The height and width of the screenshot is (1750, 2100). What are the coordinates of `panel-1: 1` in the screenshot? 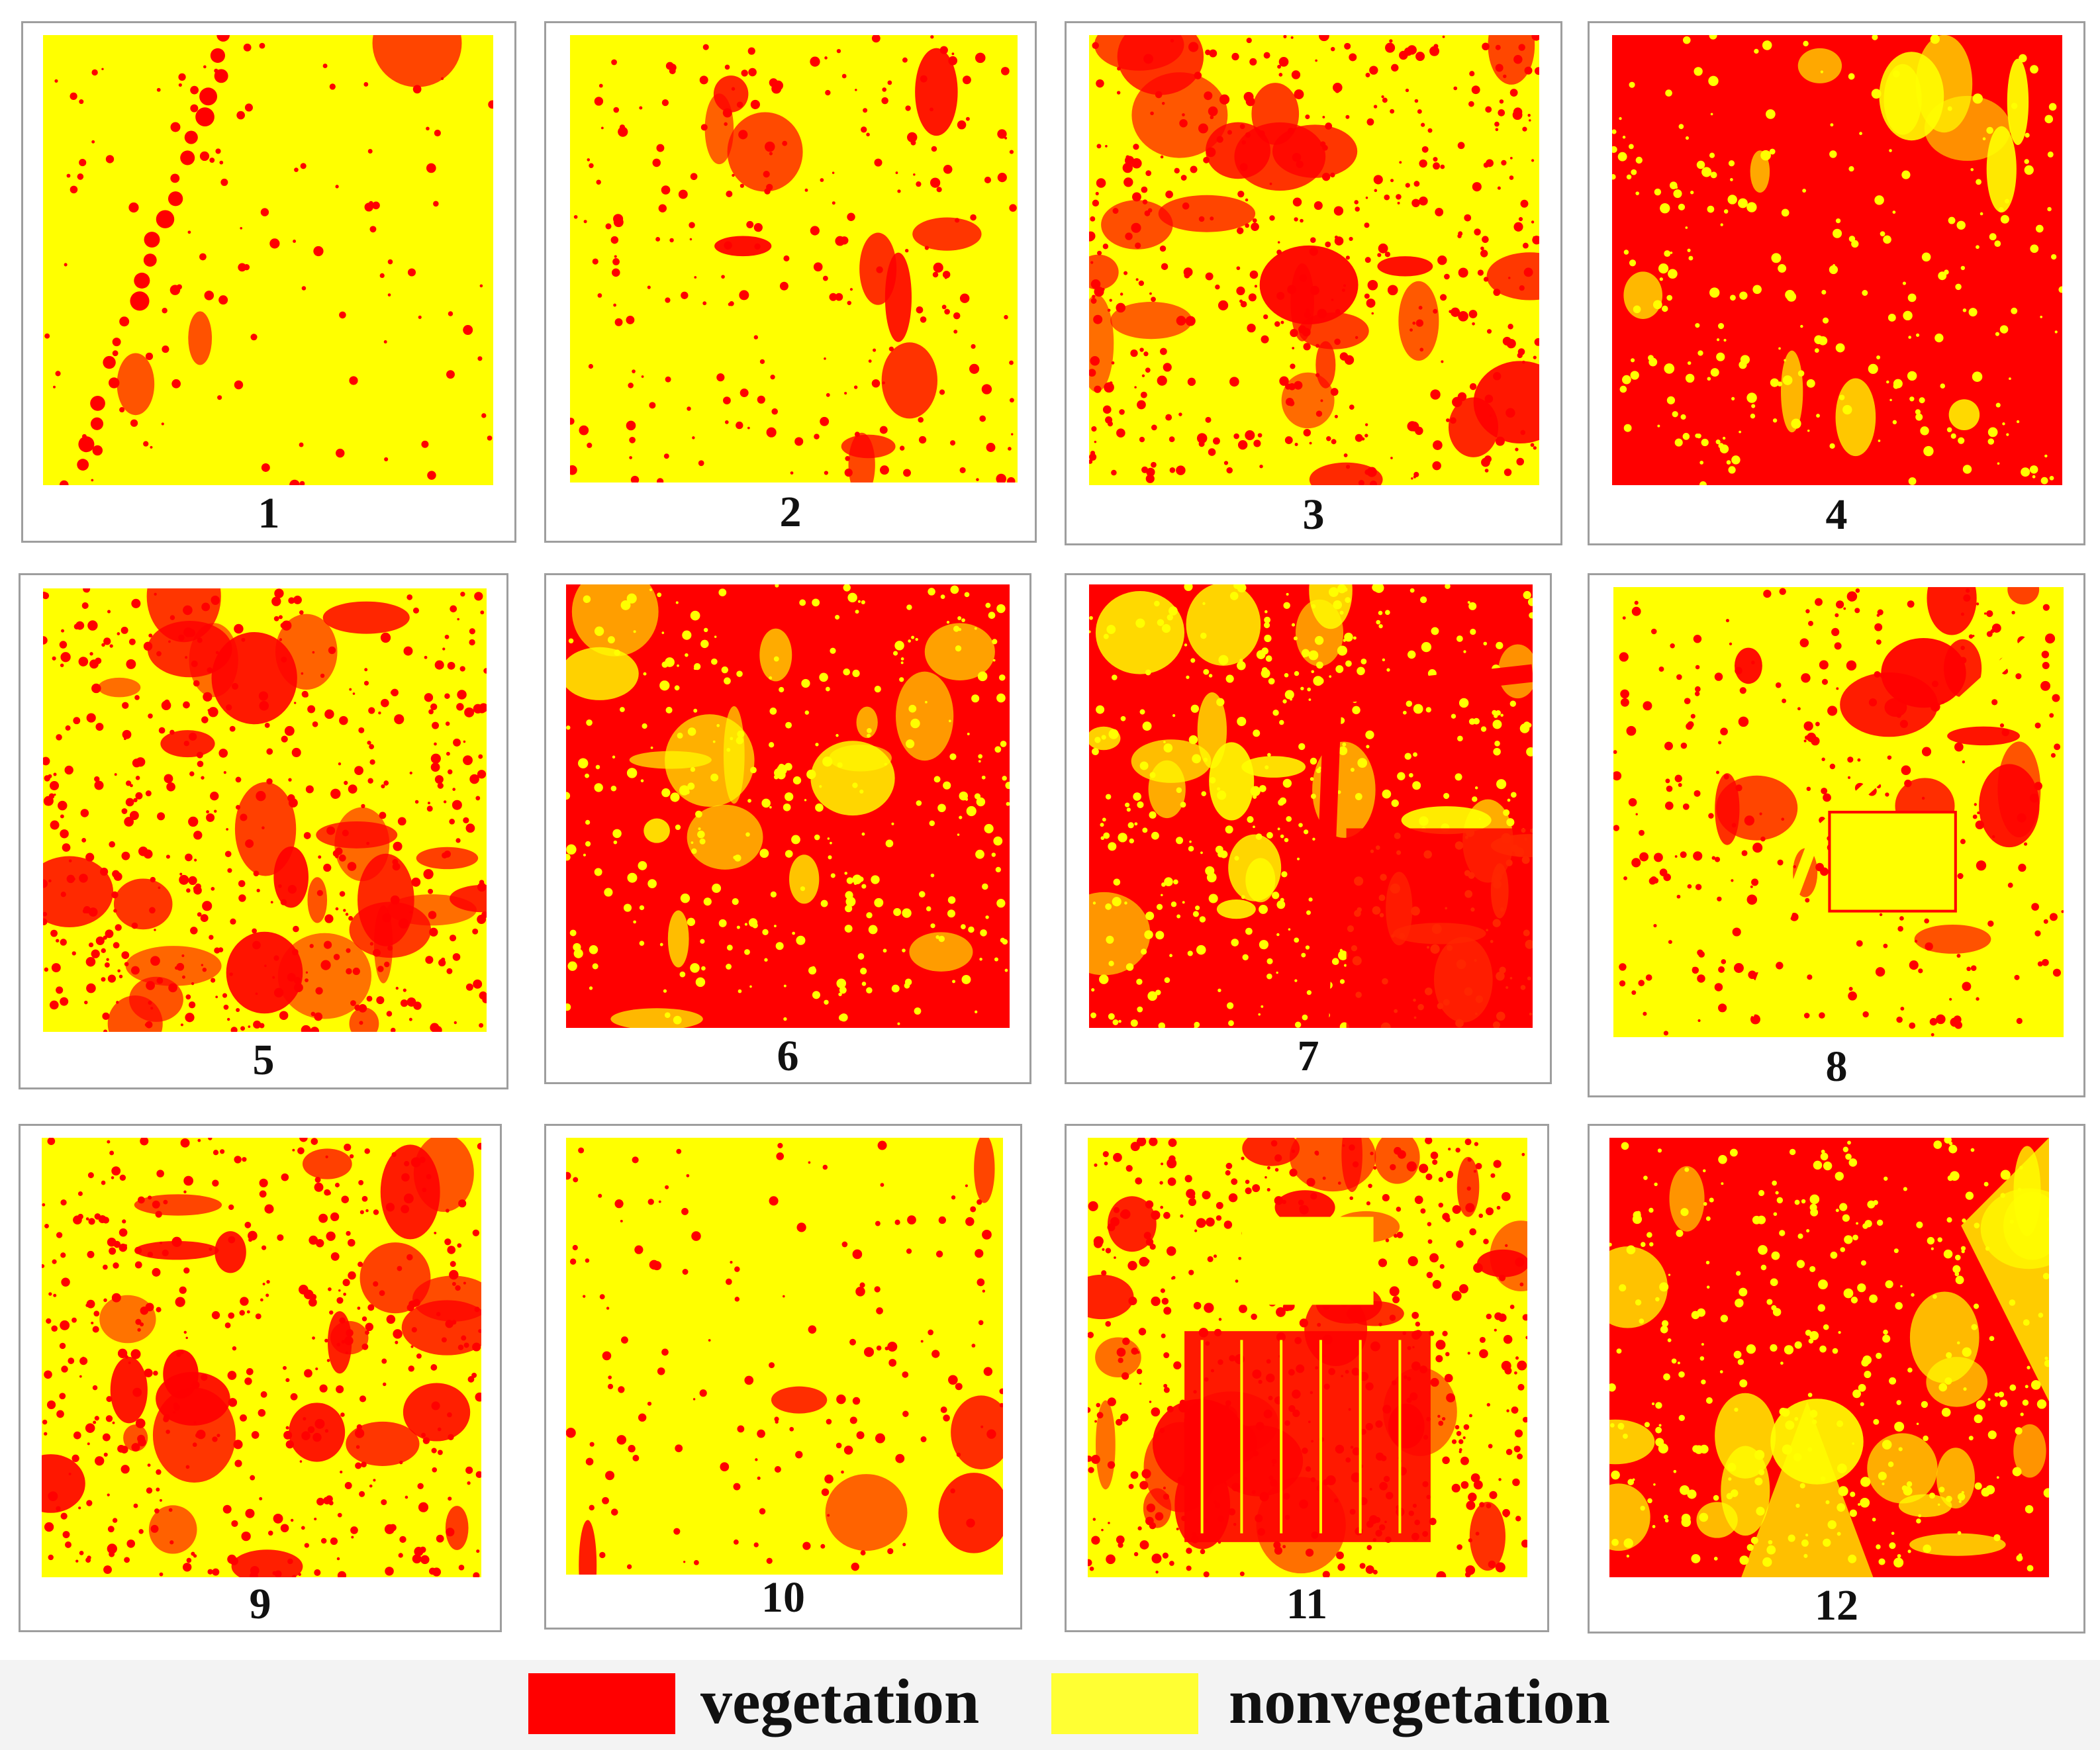 It's located at (269, 282).